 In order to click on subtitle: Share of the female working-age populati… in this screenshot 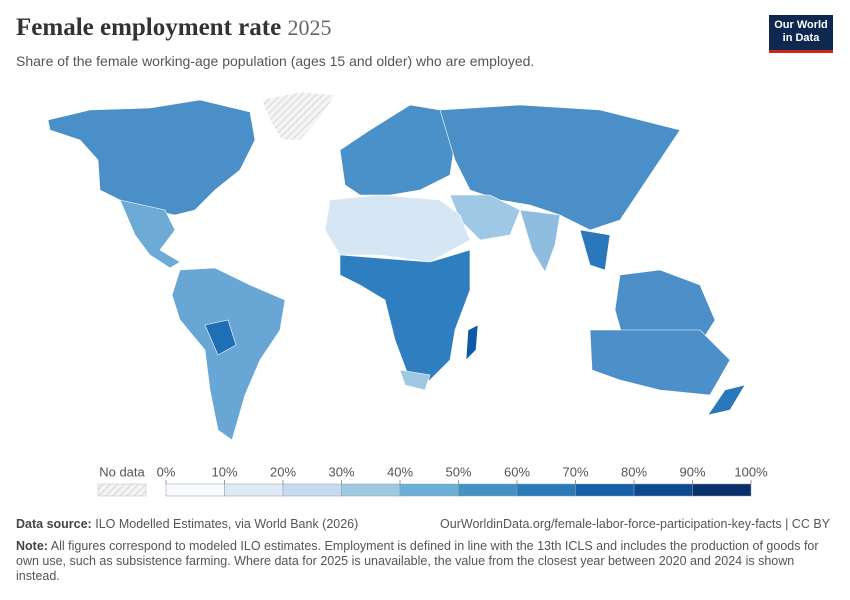, I will do `click(275, 61)`.